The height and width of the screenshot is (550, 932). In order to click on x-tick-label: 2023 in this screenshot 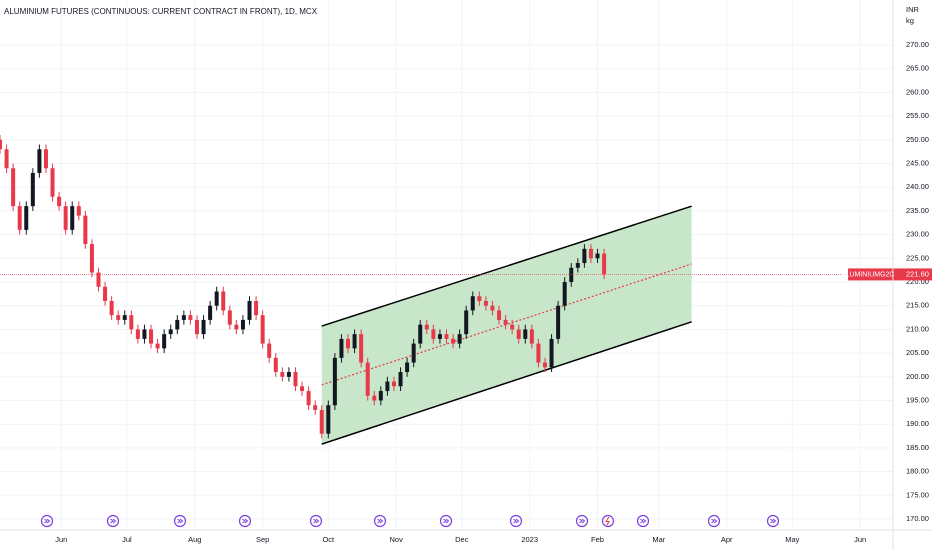, I will do `click(529, 539)`.